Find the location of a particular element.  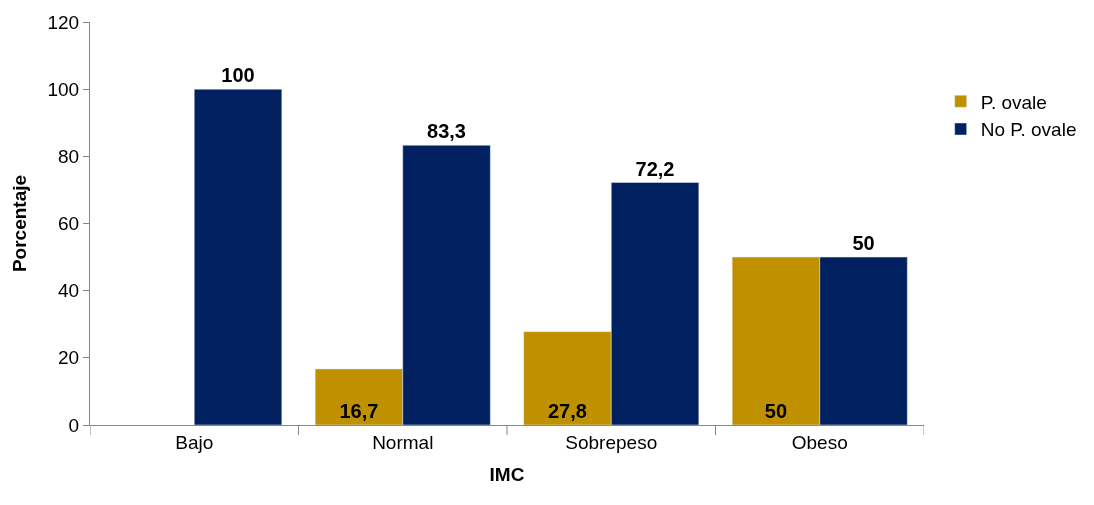

x-axis-title: IMC is located at coordinates (507, 474).